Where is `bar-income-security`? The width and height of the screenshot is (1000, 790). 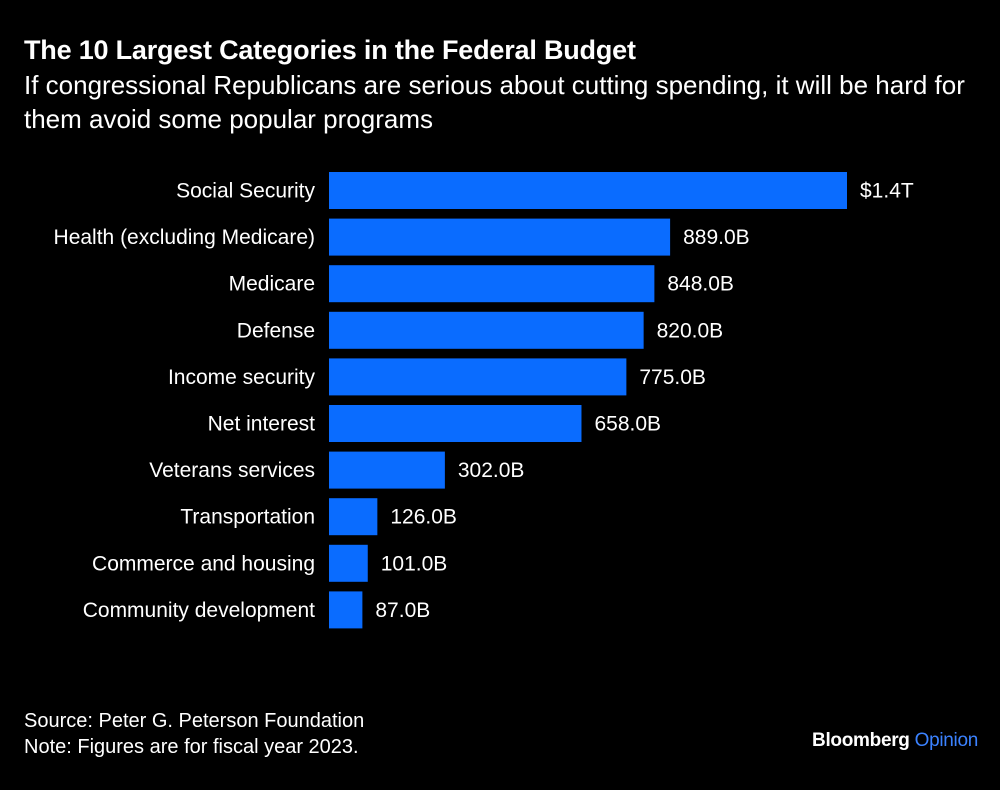
bar-income-security is located at coordinates (478, 377).